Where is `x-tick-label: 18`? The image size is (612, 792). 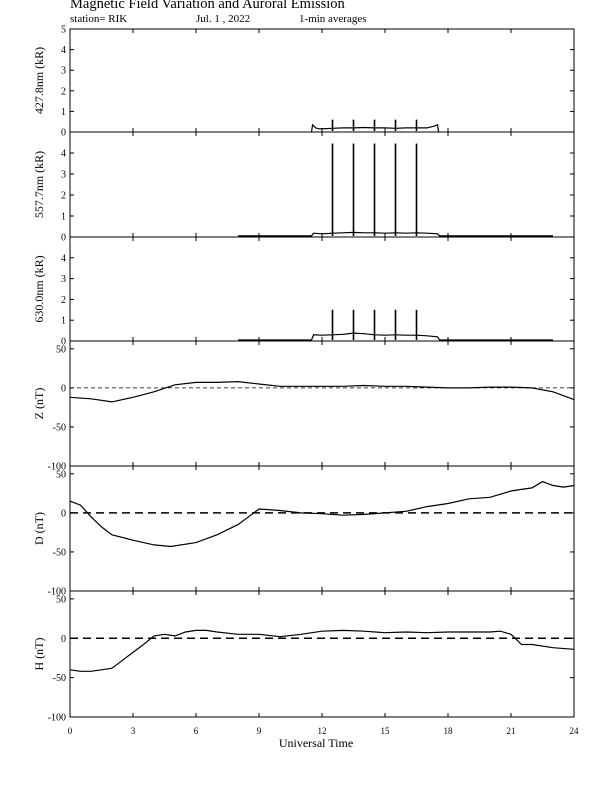 x-tick-label: 18 is located at coordinates (449, 731).